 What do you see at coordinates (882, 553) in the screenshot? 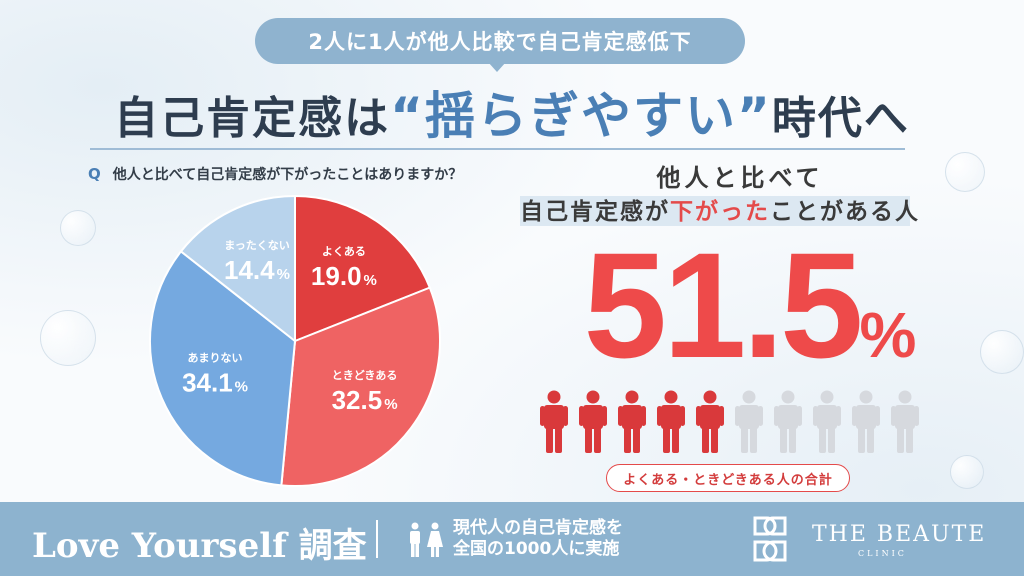
I see `brand-subtitle: CLINIC` at bounding box center [882, 553].